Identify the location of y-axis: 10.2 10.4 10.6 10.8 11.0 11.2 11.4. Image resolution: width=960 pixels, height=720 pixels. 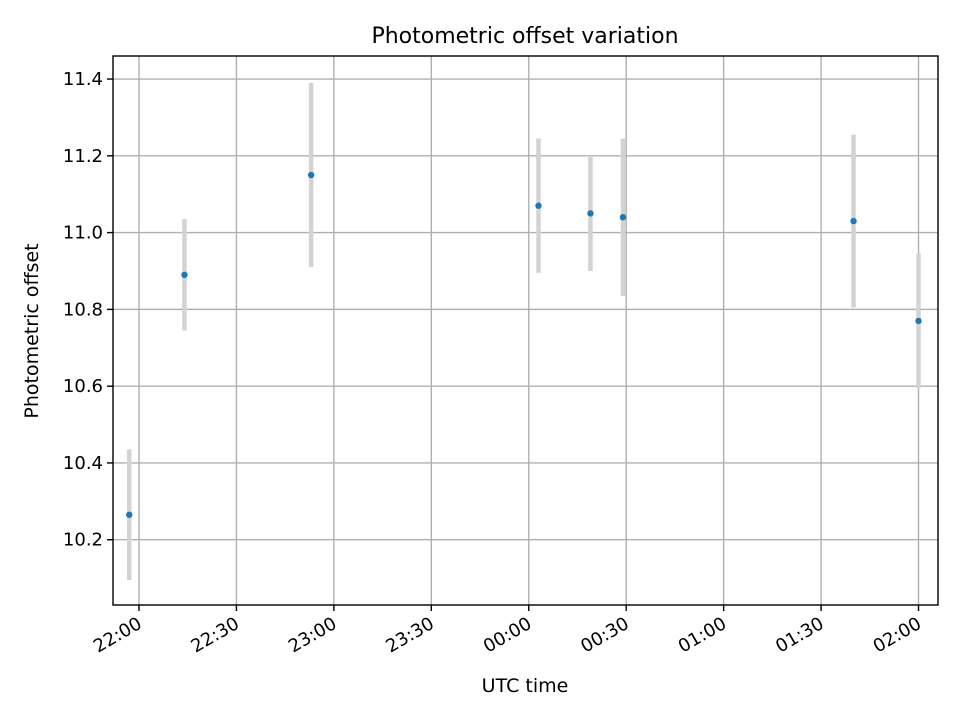
(88, 310).